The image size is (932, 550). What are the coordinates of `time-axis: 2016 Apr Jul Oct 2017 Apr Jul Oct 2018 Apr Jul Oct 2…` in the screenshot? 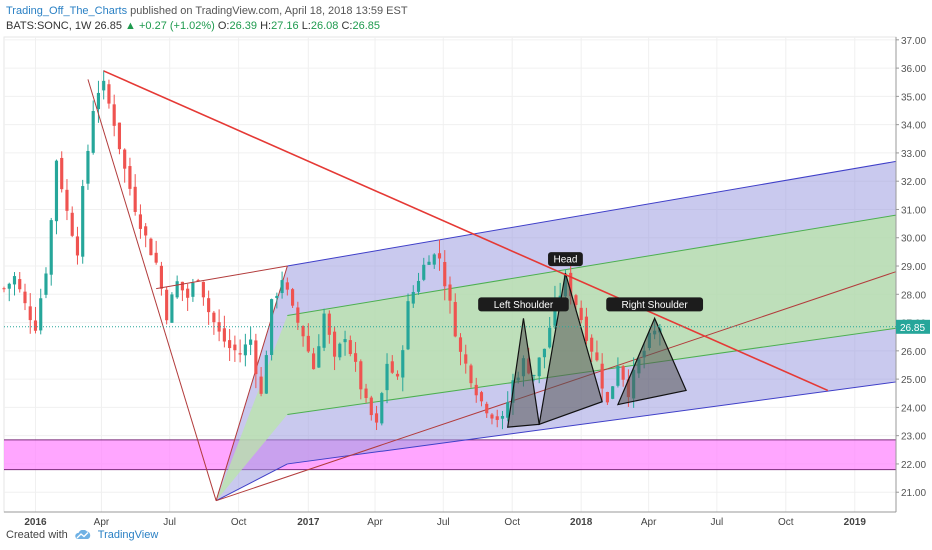 It's located at (450, 519).